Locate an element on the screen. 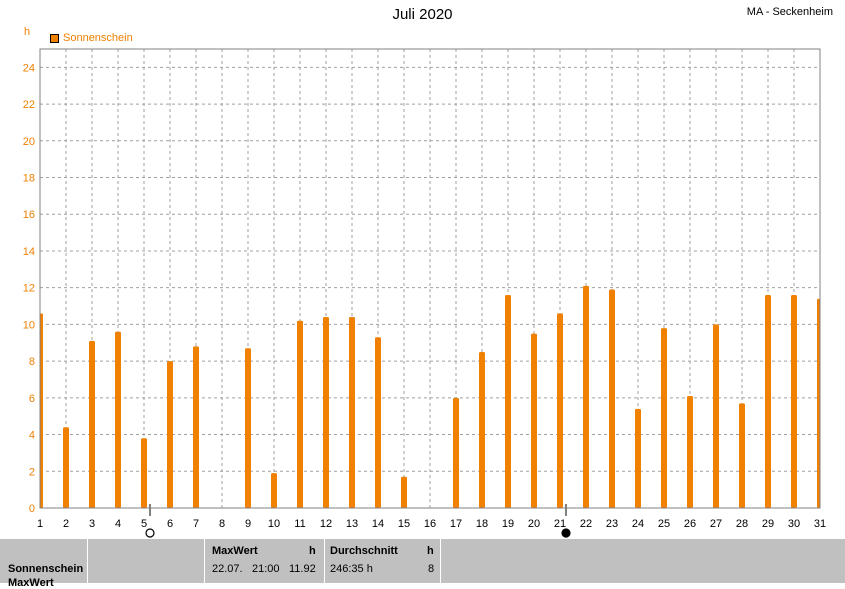 The image size is (845, 589). full-moon-icon is located at coordinates (150, 533).